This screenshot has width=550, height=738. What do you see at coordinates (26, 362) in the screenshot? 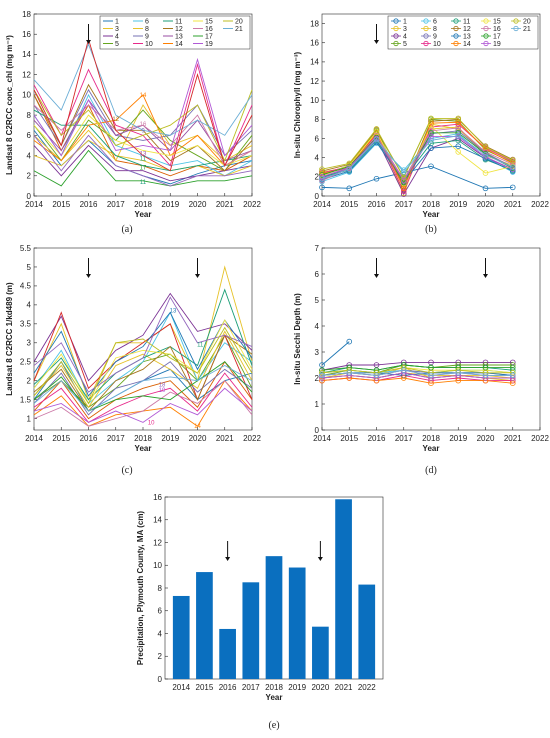
I see `y-tick-label: 2.5` at bounding box center [26, 362].